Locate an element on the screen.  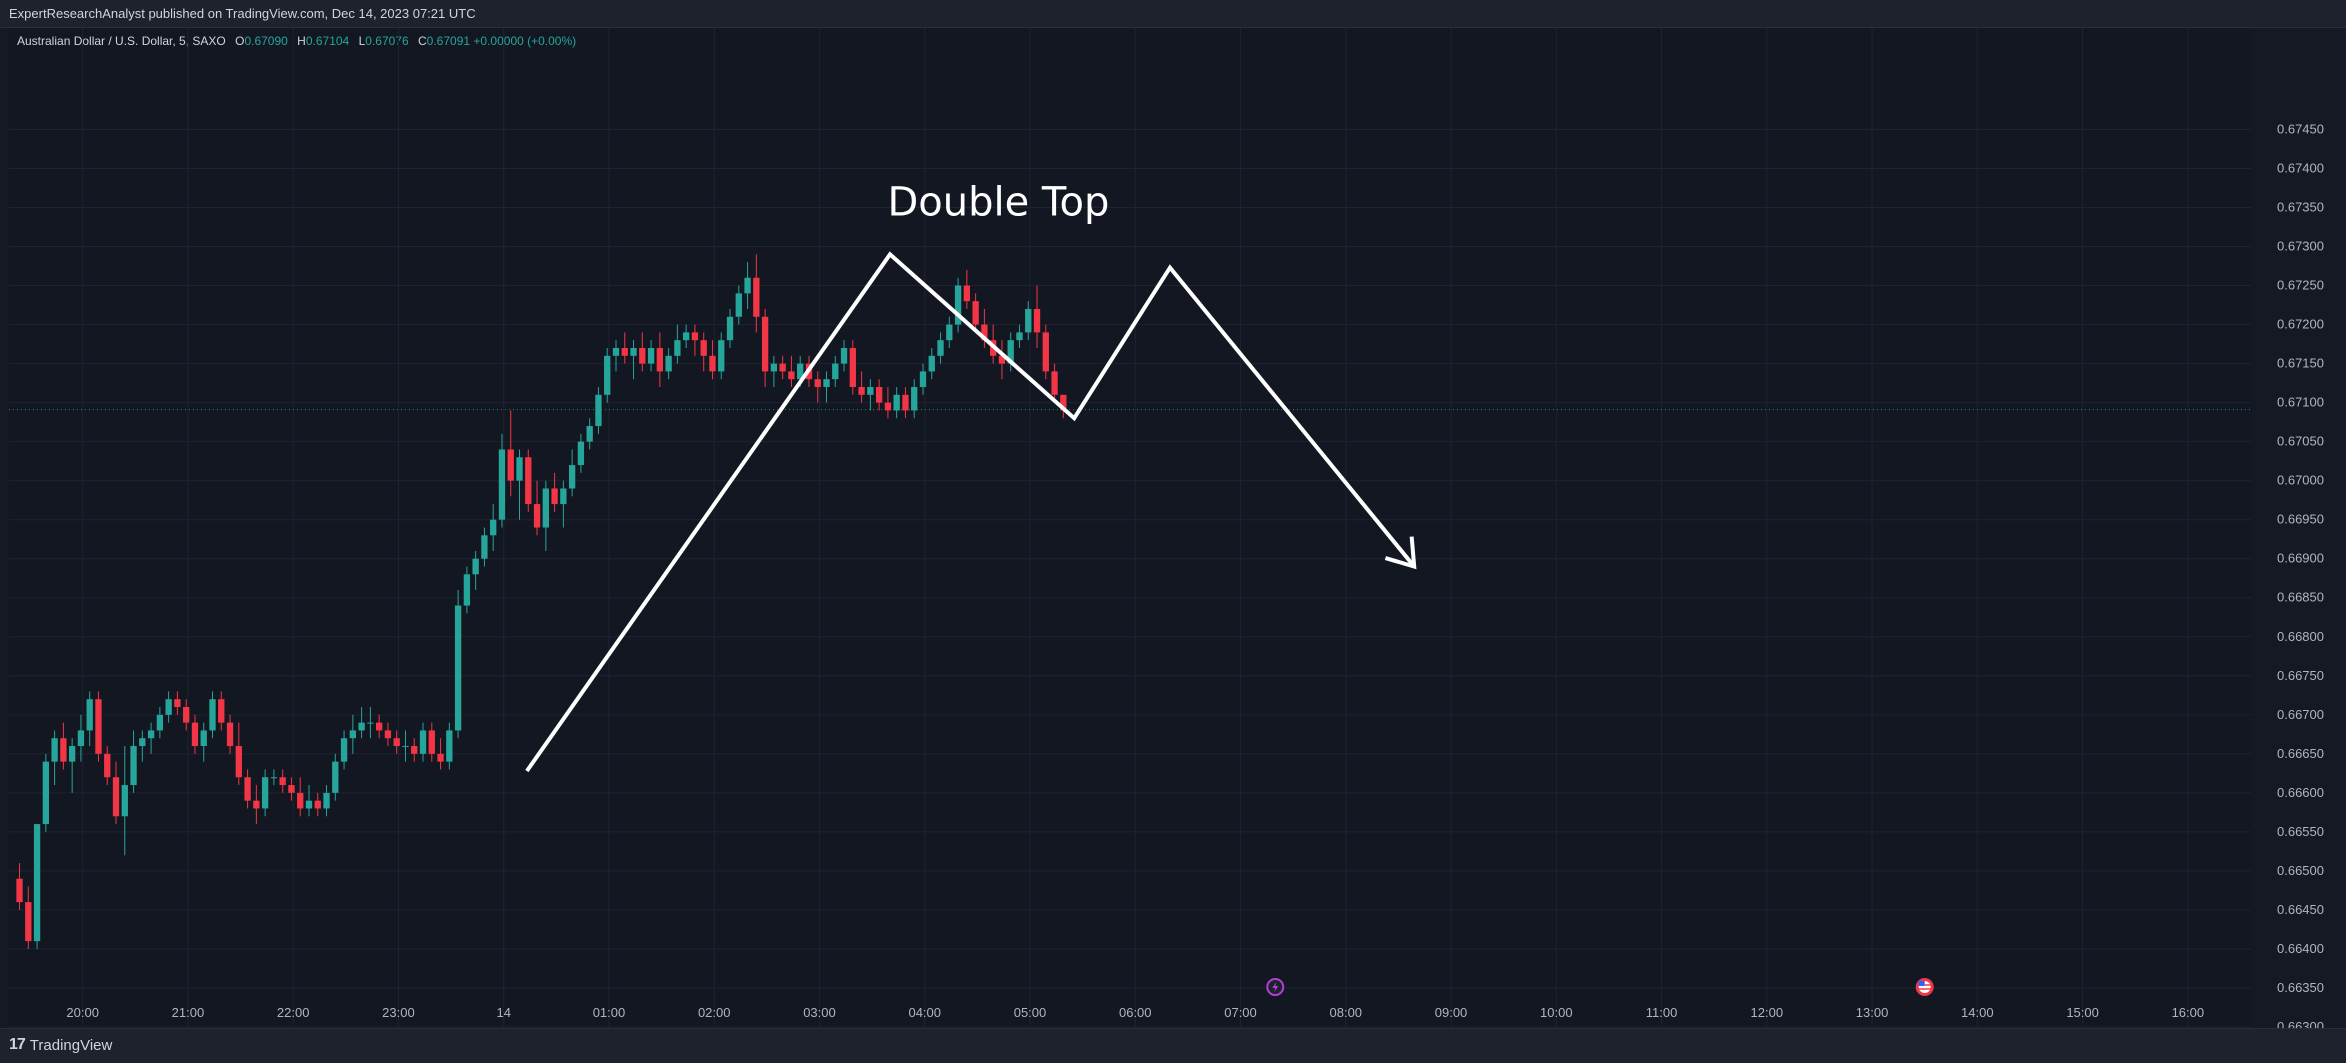
time-tick-label: 21:00 is located at coordinates (188, 1012).